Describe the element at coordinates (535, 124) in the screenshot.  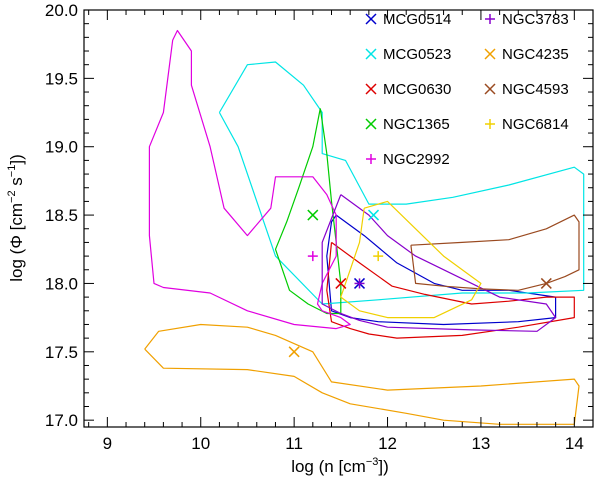
I see `legend-label: NGC6814` at that location.